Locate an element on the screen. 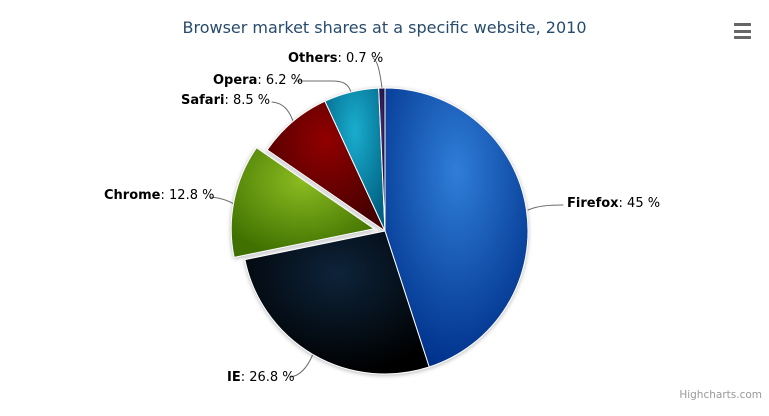 The image size is (769, 416). data-label-opera: Opera: 6.2 % is located at coordinates (258, 80).